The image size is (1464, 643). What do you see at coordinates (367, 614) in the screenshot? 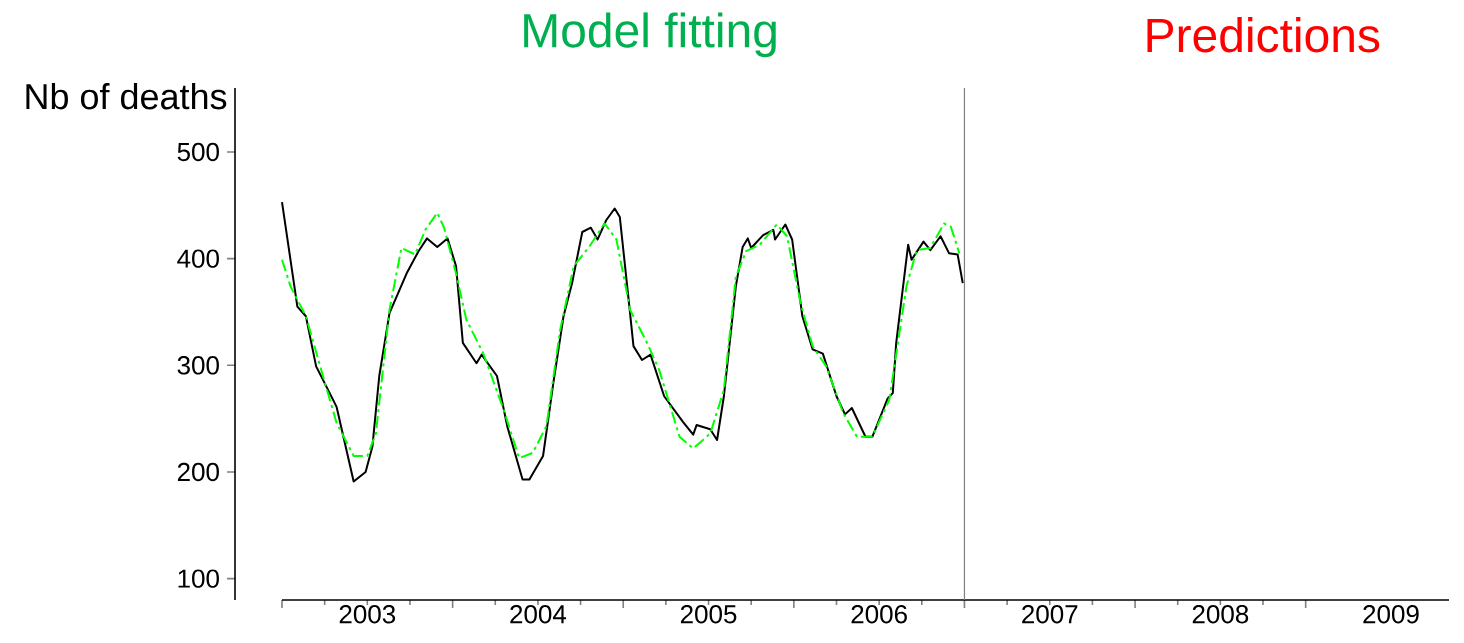
I see `x-tick-label: 2003` at bounding box center [367, 614].